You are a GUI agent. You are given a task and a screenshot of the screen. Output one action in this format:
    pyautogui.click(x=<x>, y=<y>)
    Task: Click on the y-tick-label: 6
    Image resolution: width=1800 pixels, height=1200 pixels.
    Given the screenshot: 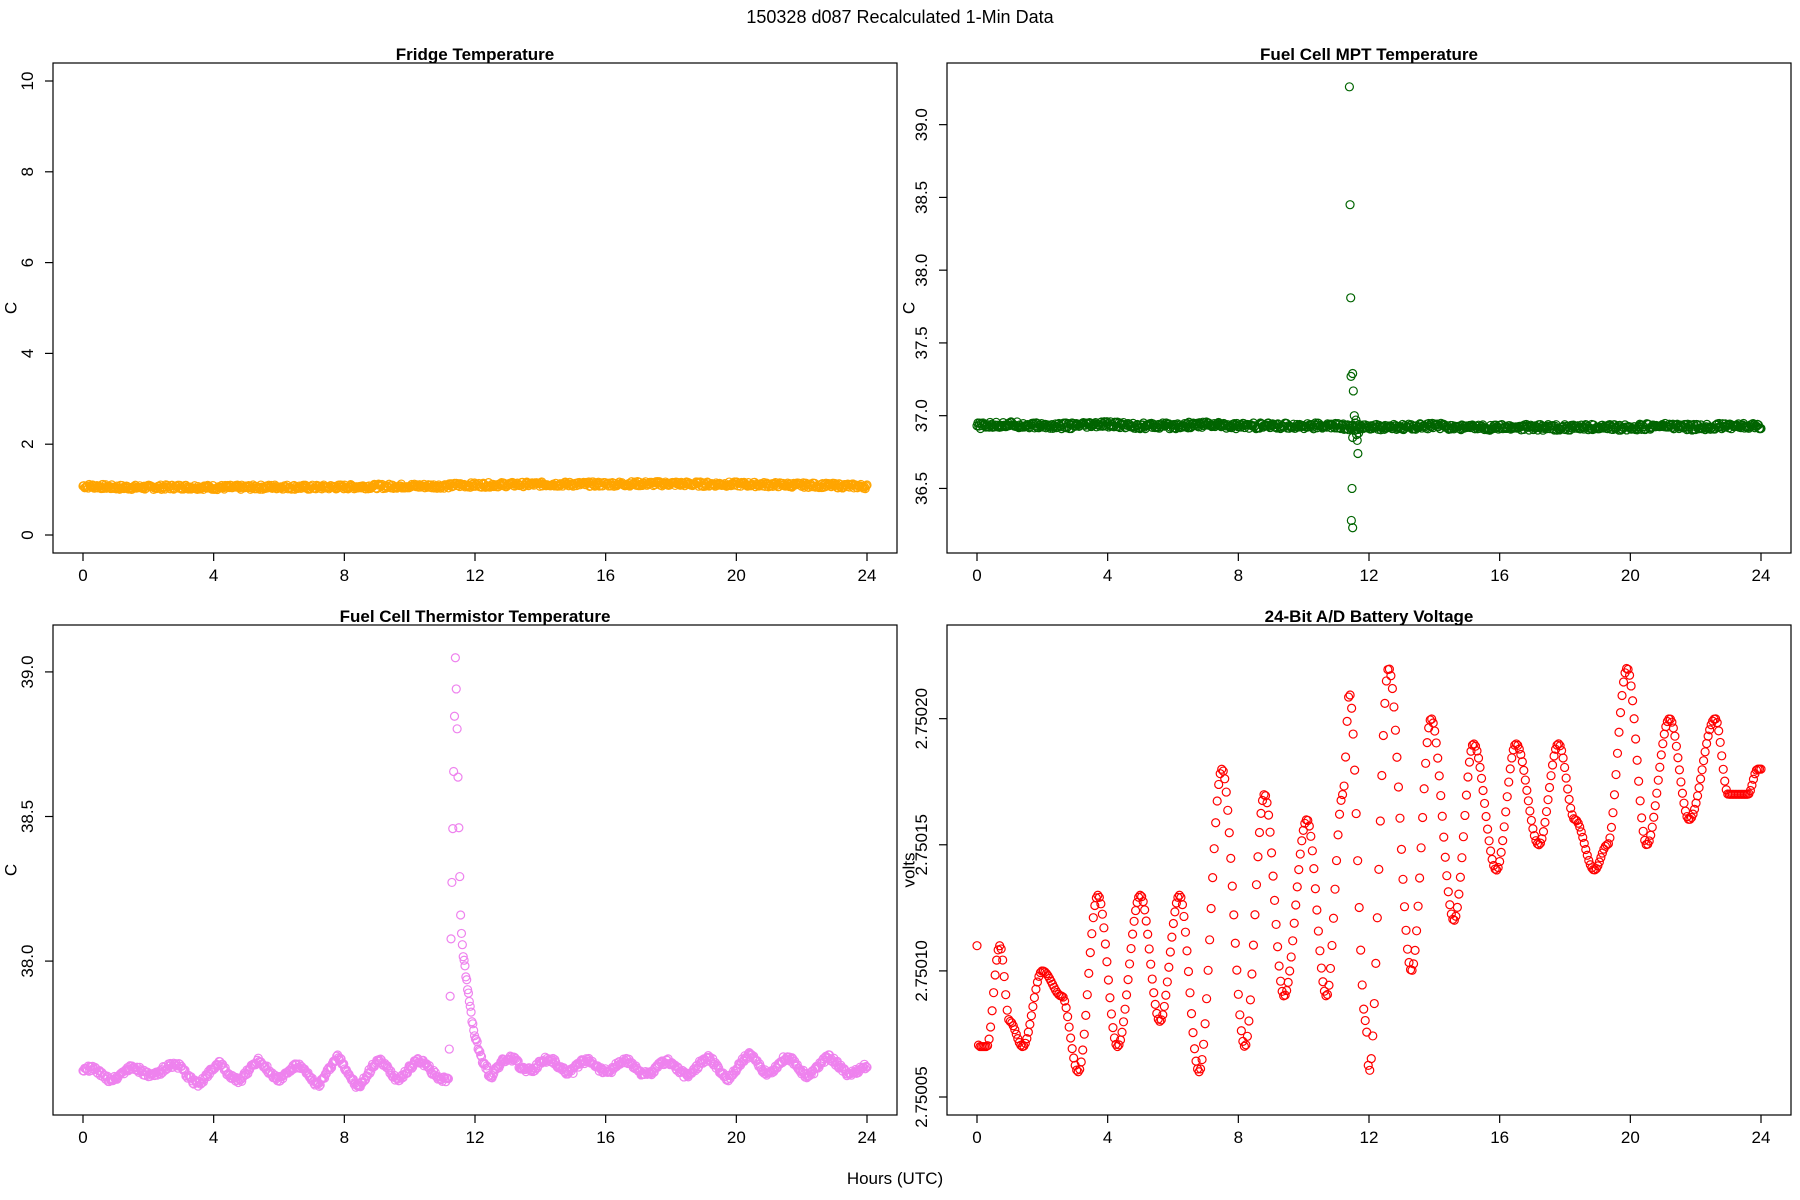 What is the action you would take?
    pyautogui.click(x=27, y=262)
    